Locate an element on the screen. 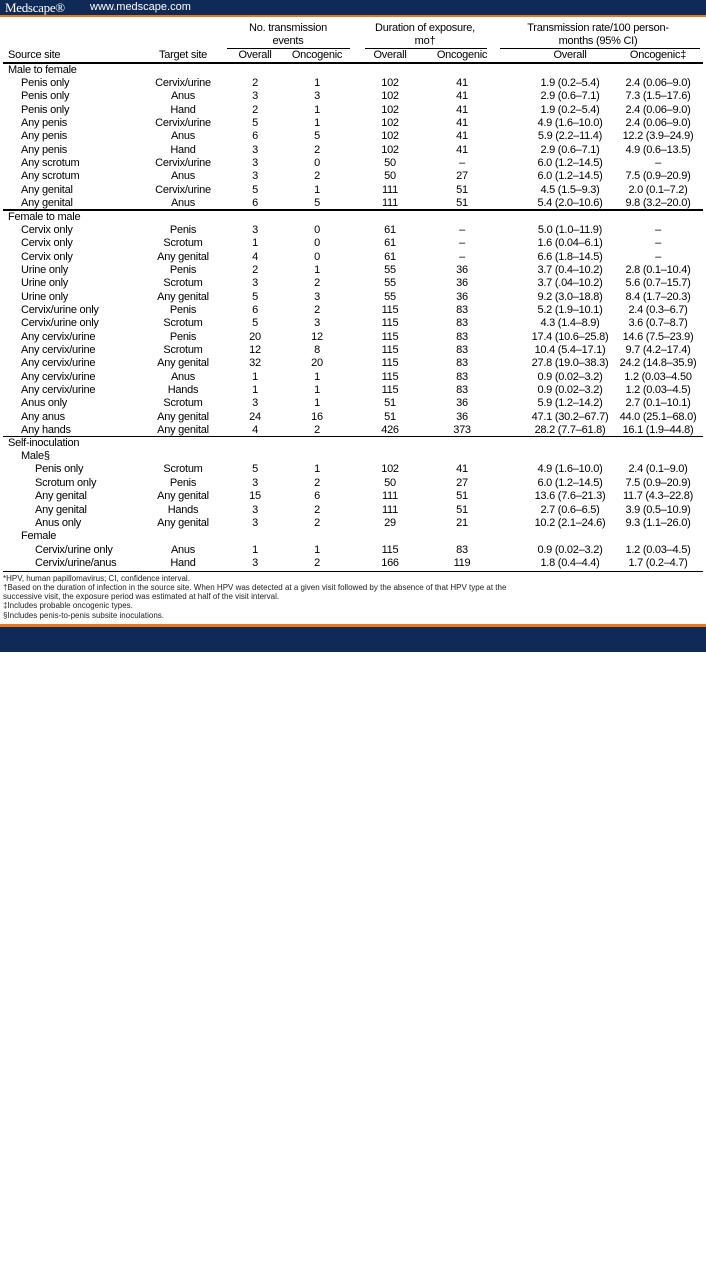  trans-overall: 32 is located at coordinates (255, 363).